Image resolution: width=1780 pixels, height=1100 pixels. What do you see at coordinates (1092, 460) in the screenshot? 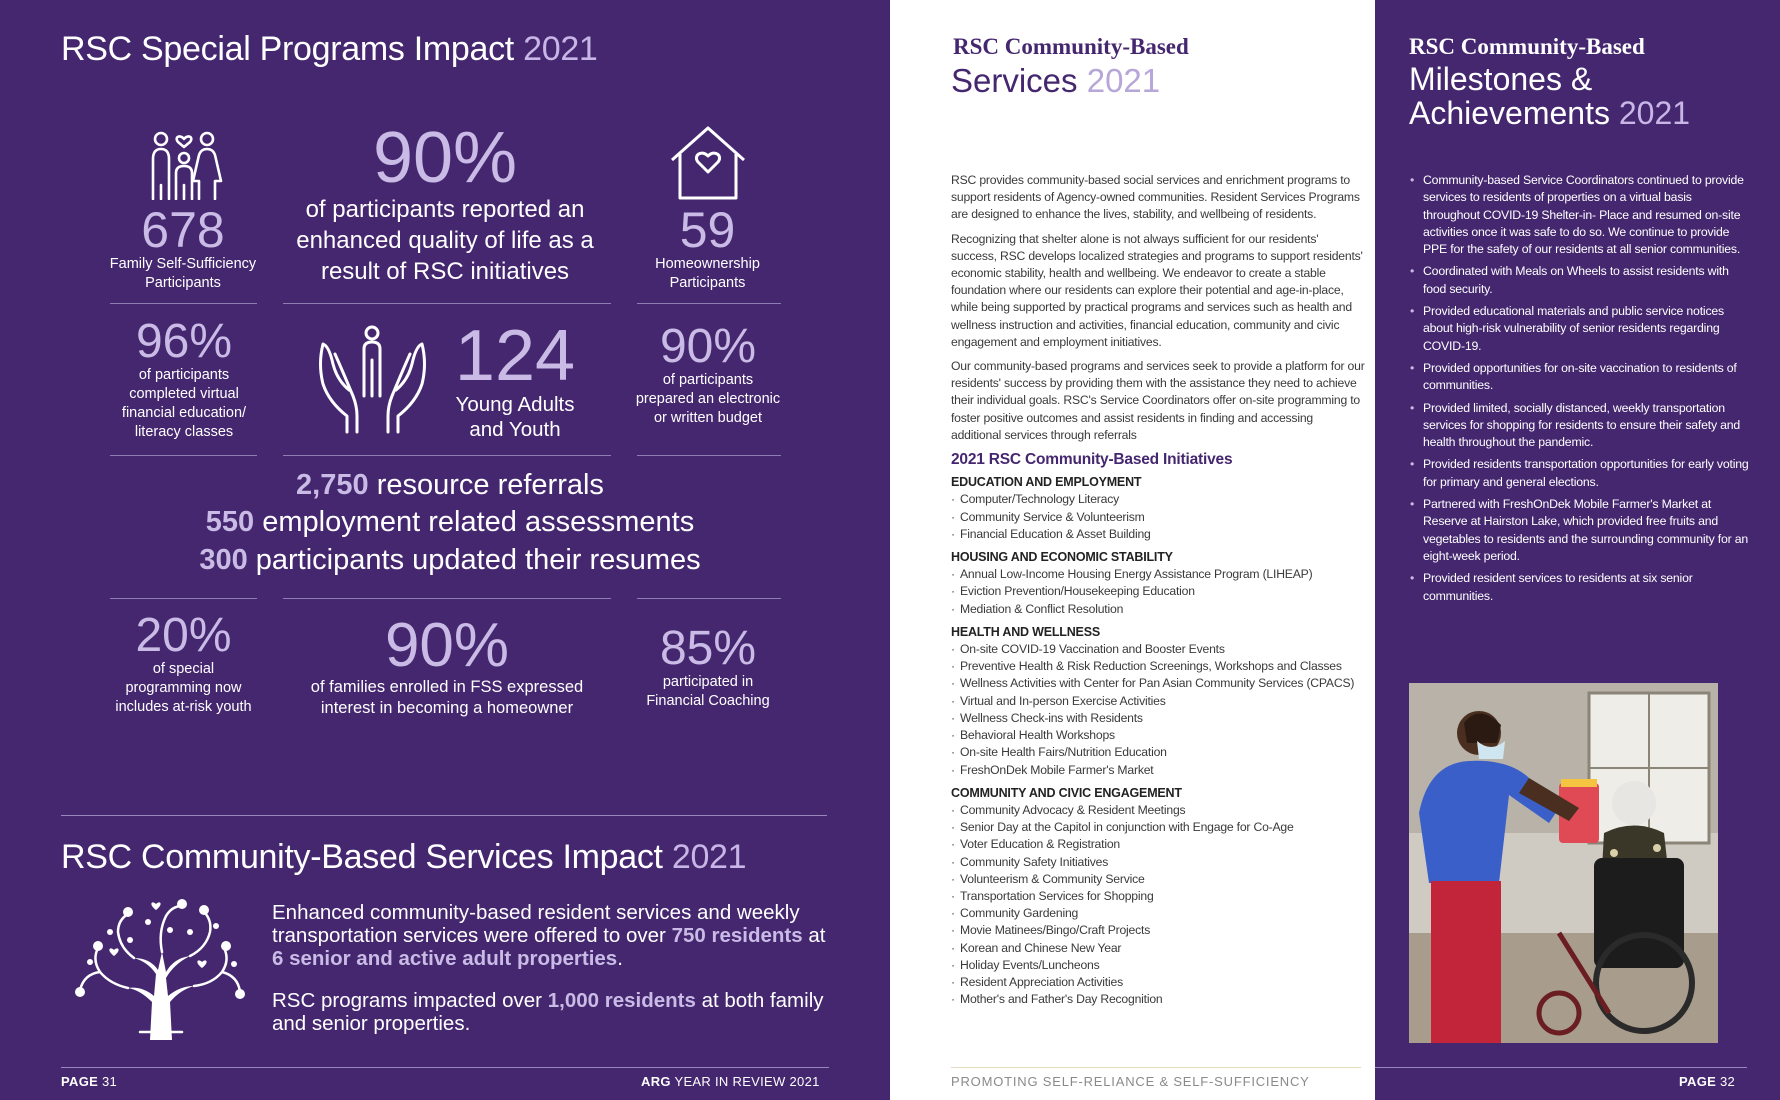
I see `initiatives-title: 2021 RSC Community-Based Initiatives` at bounding box center [1092, 460].